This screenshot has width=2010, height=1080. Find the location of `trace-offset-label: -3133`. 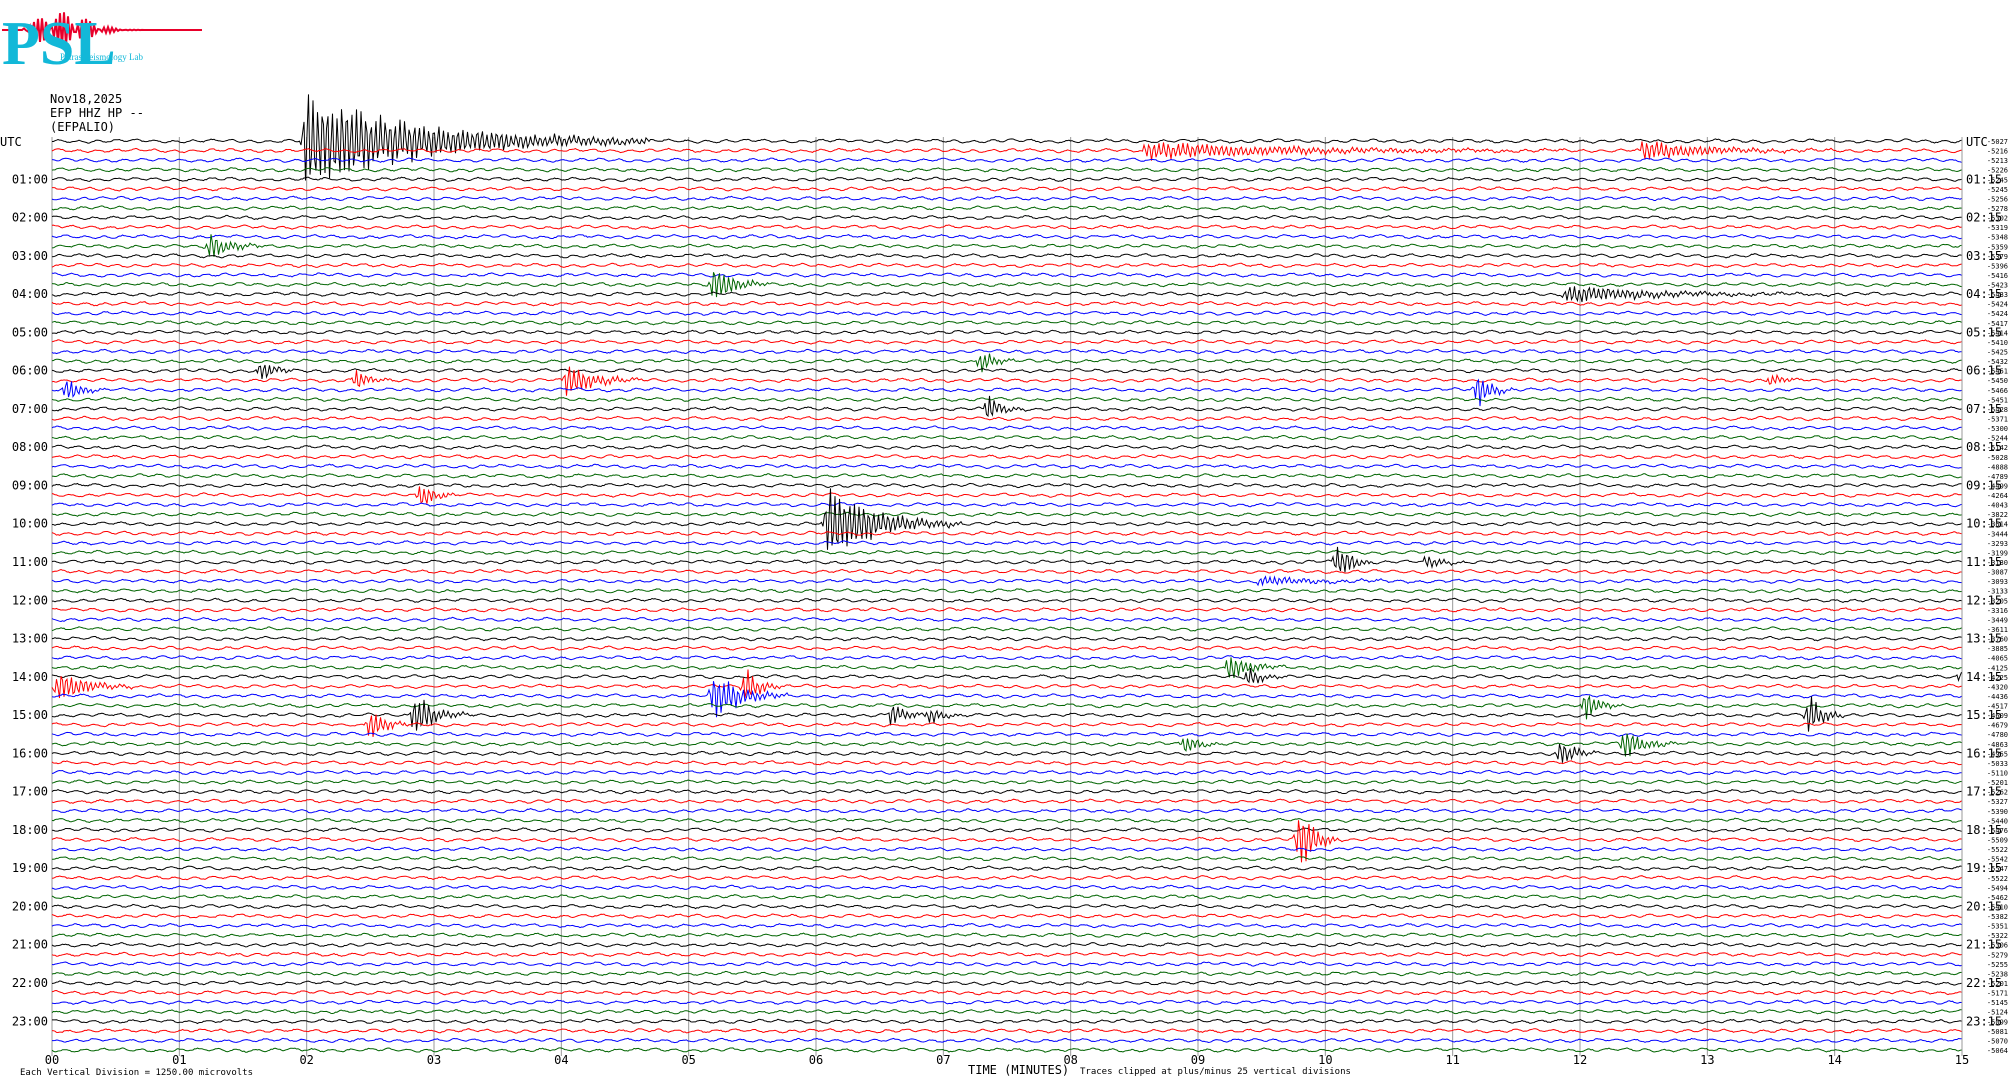

trace-offset-label: -3133 is located at coordinates (1997, 592).